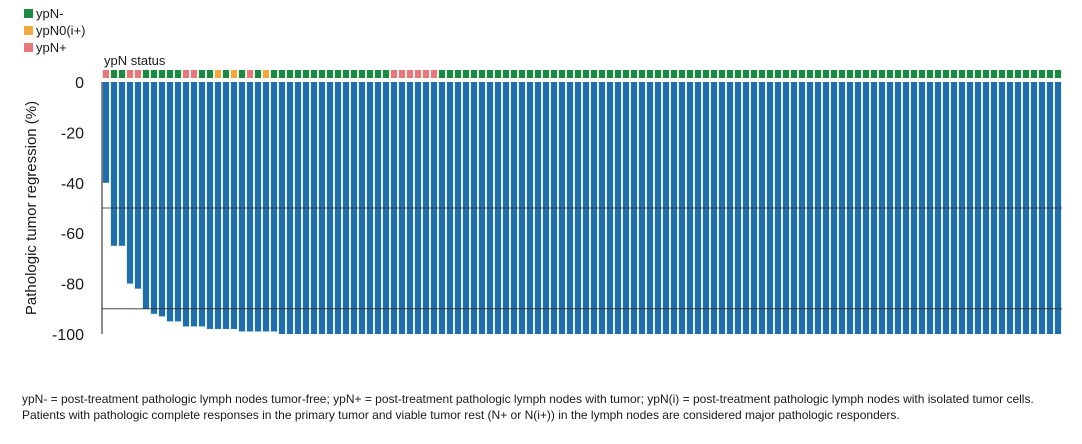 The width and height of the screenshot is (1082, 444). Describe the element at coordinates (72, 184) in the screenshot. I see `y-tick-label-2: -40` at that location.